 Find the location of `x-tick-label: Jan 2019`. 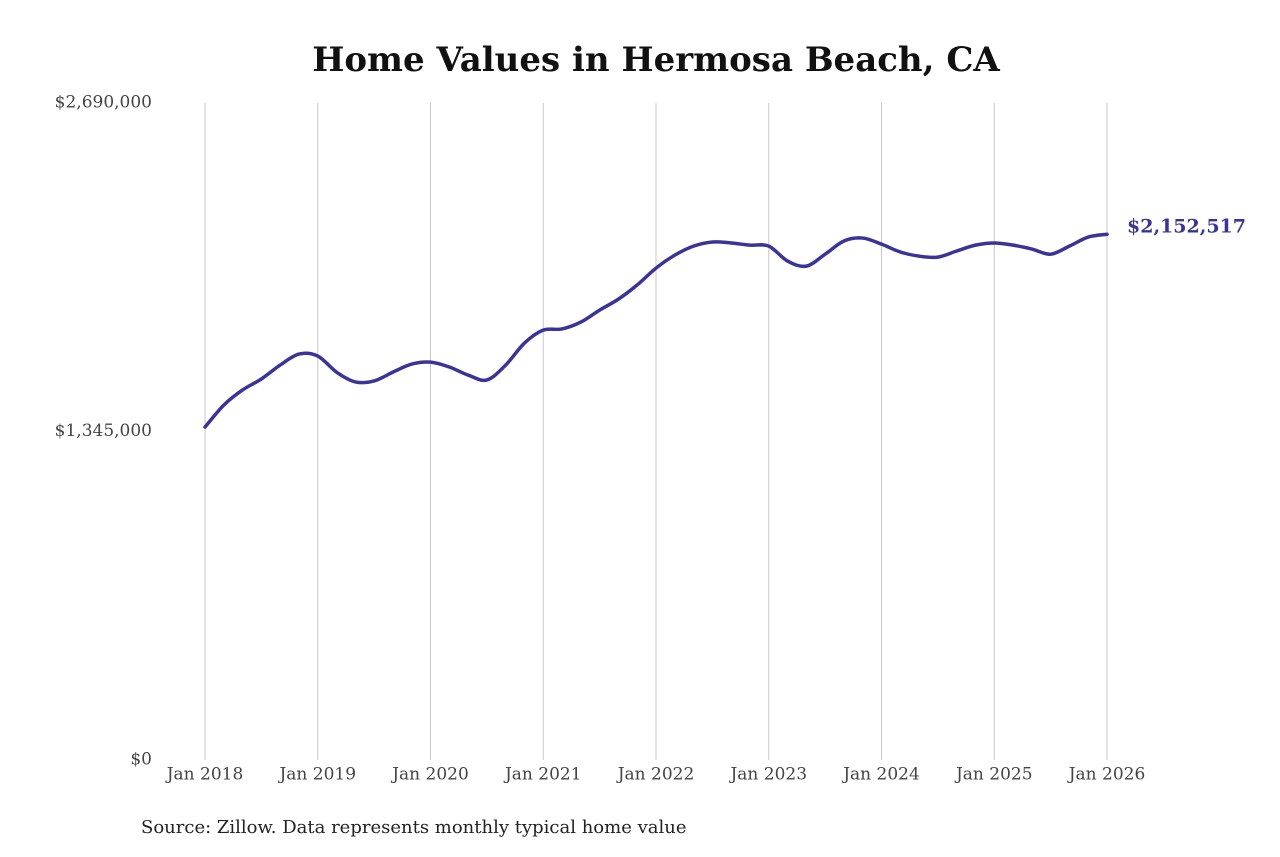

x-tick-label: Jan 2019 is located at coordinates (316, 775).